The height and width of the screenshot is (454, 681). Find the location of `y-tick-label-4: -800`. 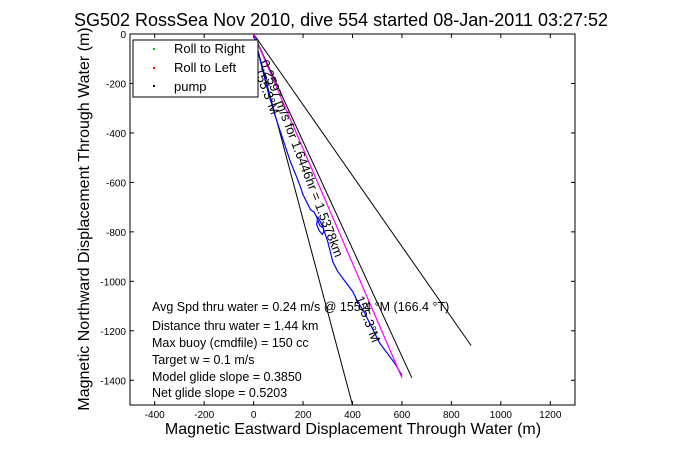

y-tick-label-4: -800 is located at coordinates (116, 233).